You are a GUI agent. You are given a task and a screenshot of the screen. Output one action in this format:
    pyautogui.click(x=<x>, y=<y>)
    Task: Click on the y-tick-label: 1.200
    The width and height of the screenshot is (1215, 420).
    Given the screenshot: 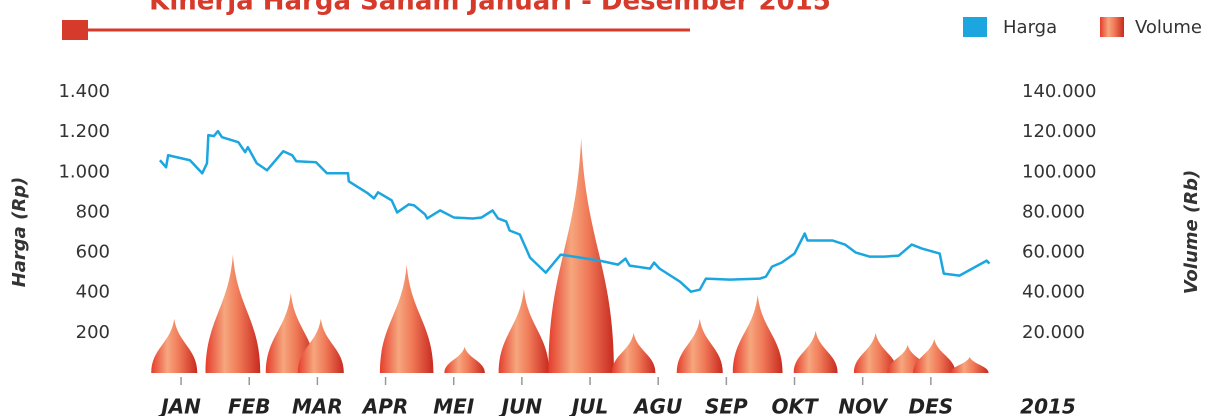 What is the action you would take?
    pyautogui.click(x=84, y=131)
    